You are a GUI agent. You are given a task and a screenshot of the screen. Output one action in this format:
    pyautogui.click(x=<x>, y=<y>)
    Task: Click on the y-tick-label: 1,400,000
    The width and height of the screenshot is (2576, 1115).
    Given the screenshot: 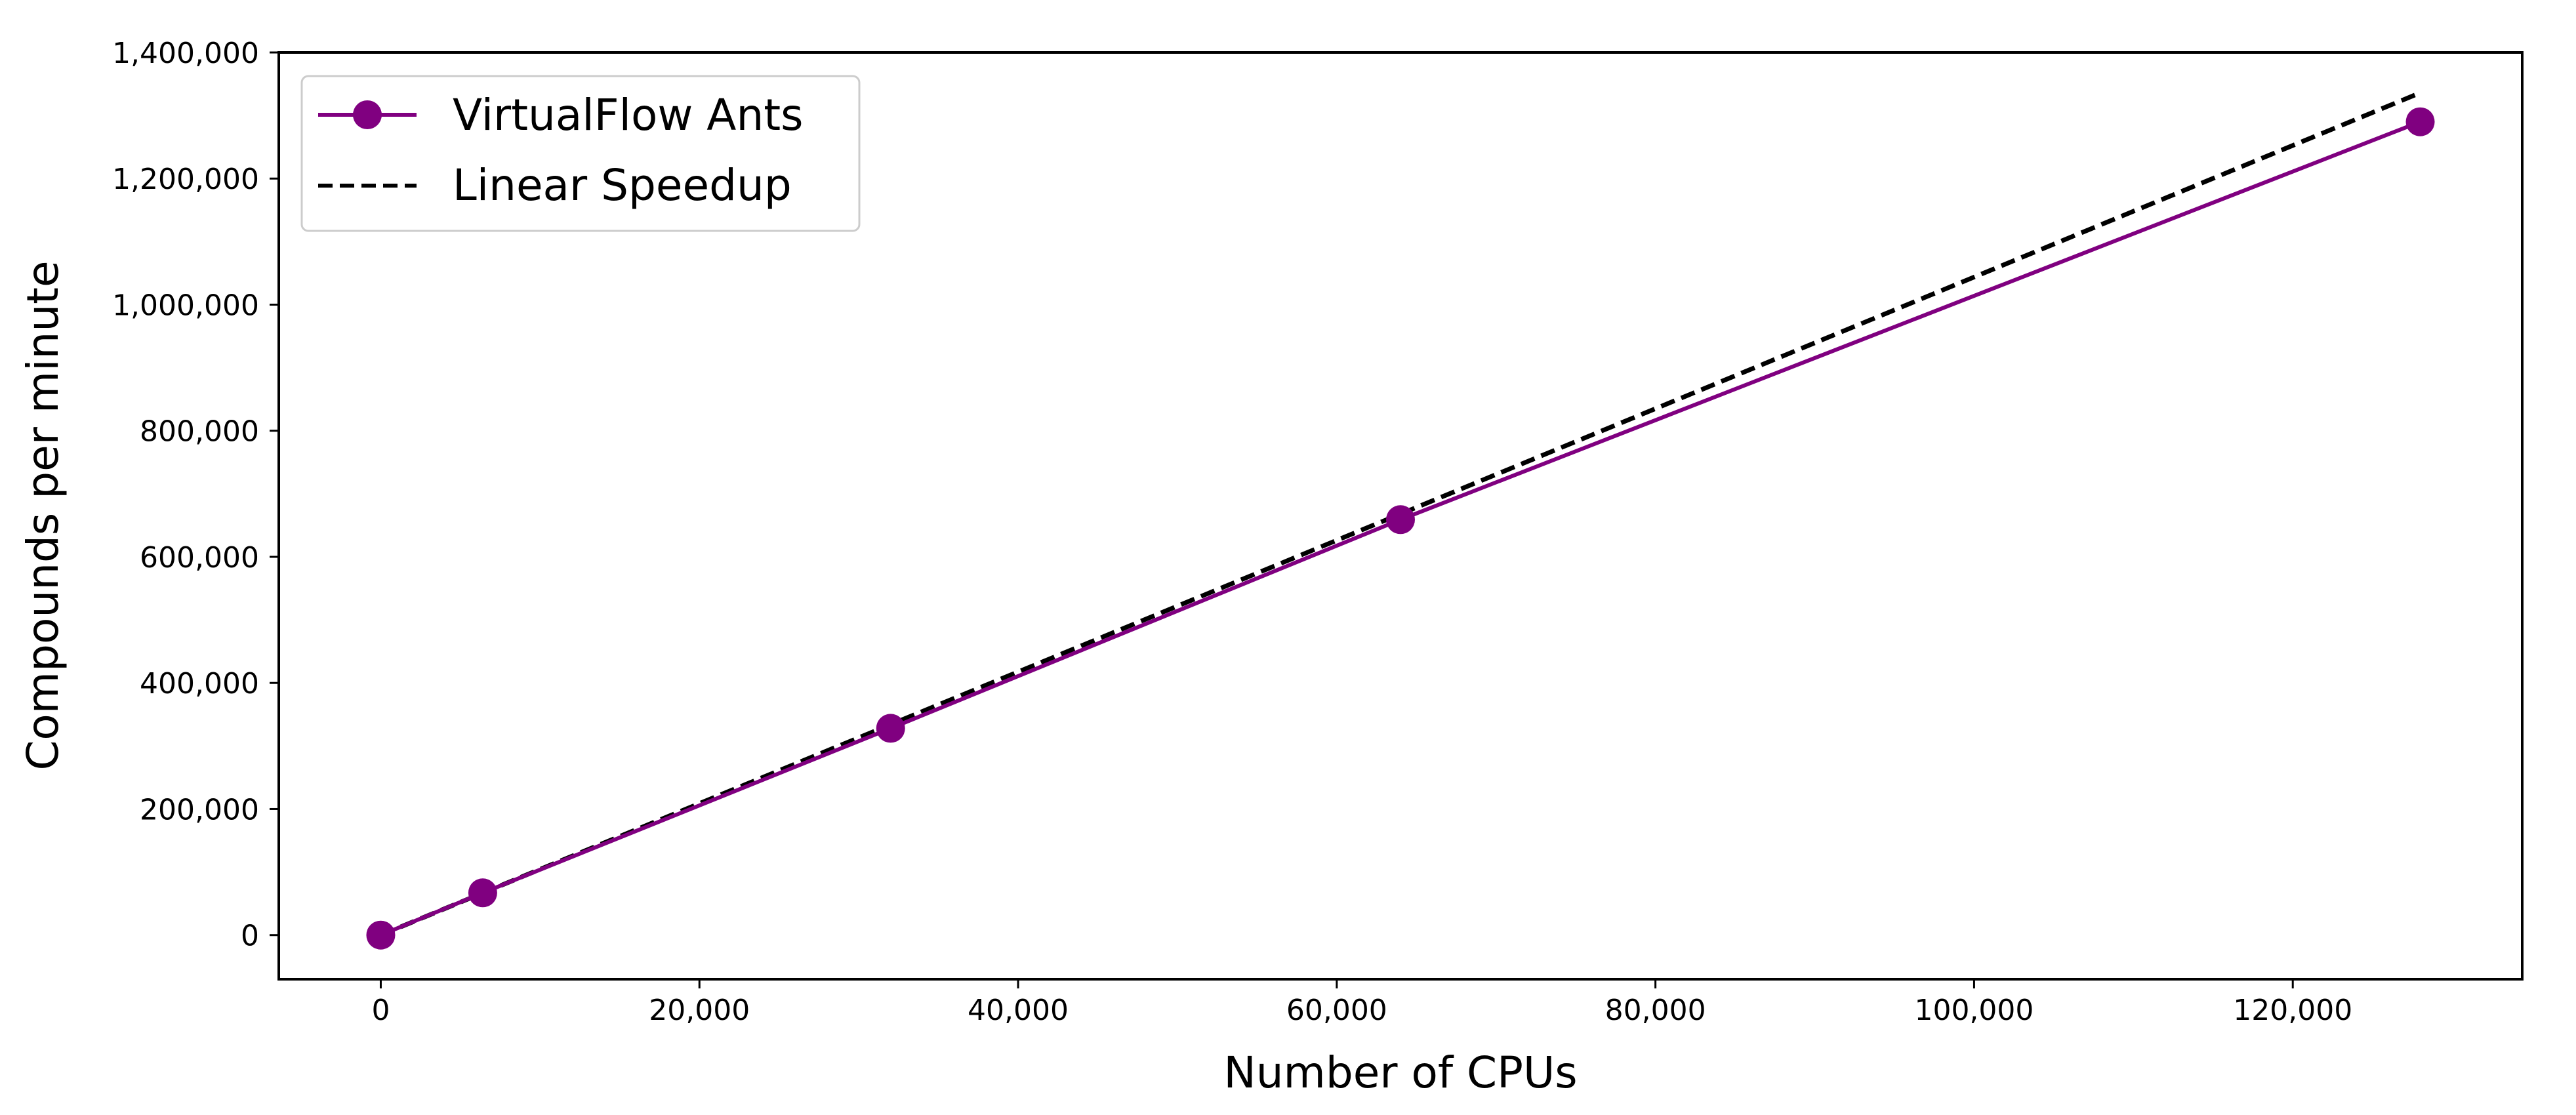 What is the action you would take?
    pyautogui.click(x=185, y=53)
    